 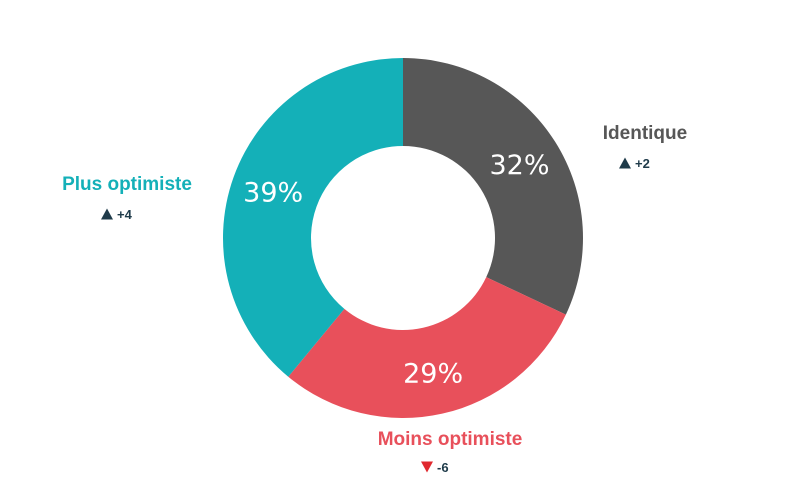 What do you see at coordinates (493, 186) in the screenshot?
I see `slice-identique` at bounding box center [493, 186].